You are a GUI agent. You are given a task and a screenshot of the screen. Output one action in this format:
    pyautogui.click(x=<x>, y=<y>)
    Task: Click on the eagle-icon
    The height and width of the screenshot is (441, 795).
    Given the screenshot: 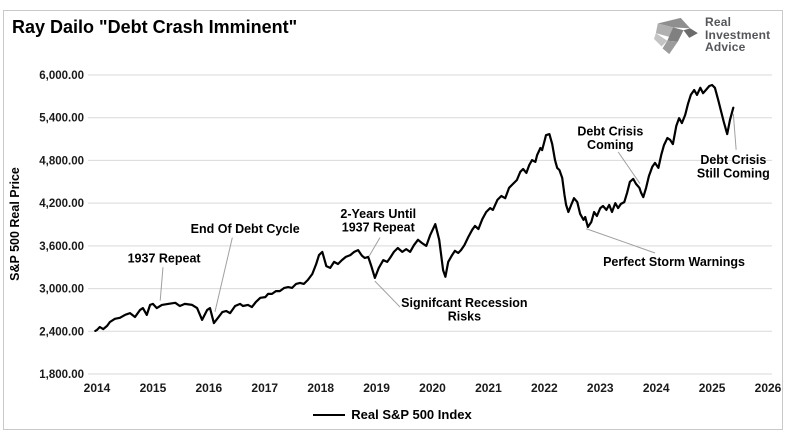 What is the action you would take?
    pyautogui.click(x=675, y=36)
    